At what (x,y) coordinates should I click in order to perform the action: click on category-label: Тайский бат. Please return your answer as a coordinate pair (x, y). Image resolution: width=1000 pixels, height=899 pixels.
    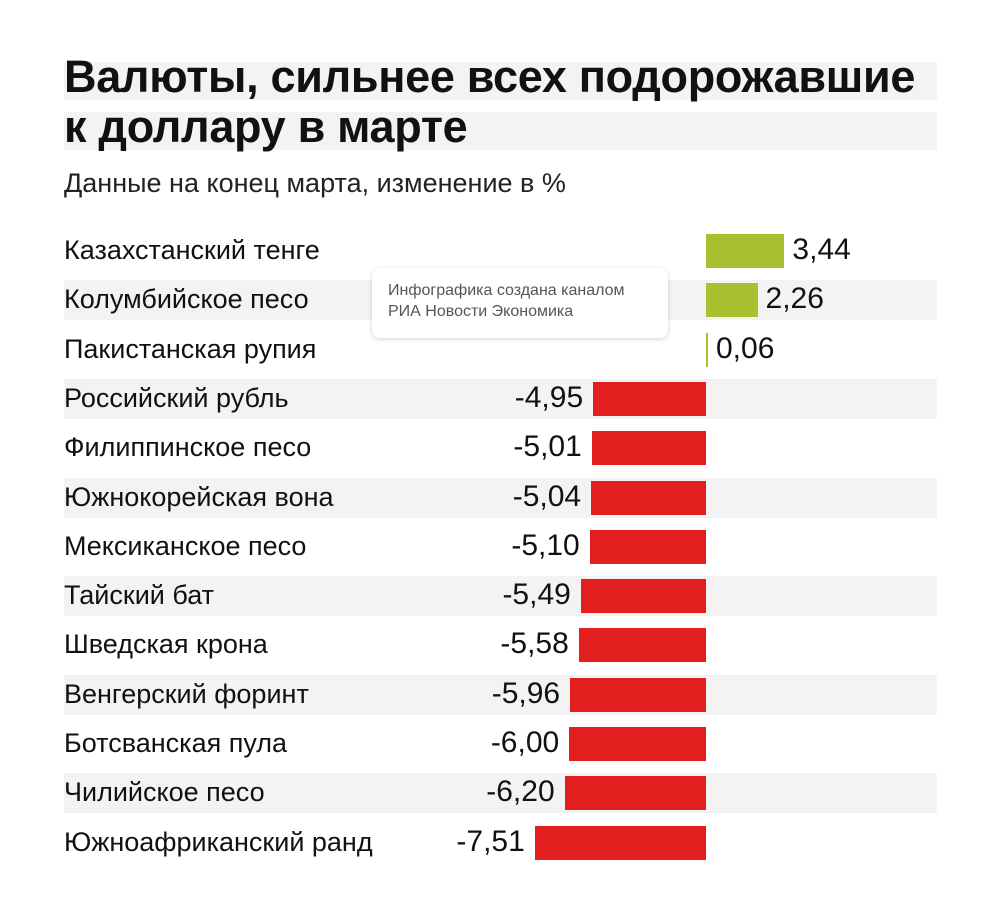
    Looking at the image, I should click on (139, 595).